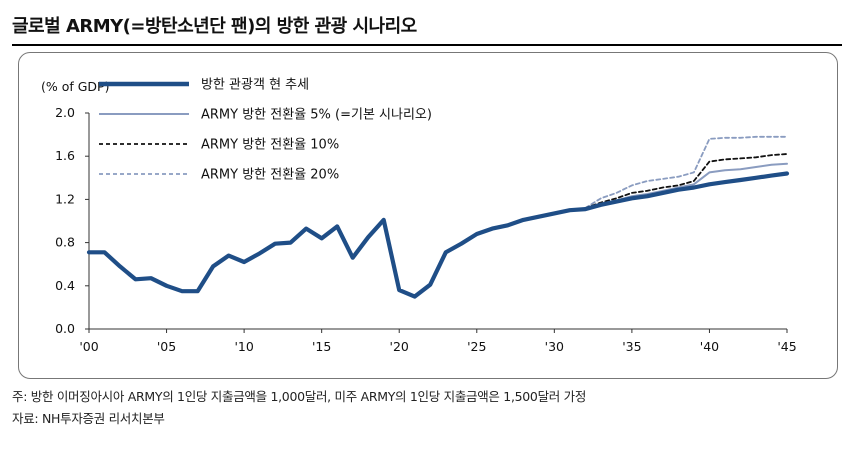 This screenshot has height=451, width=856. I want to click on x-tick-label: '30, so click(554, 346).